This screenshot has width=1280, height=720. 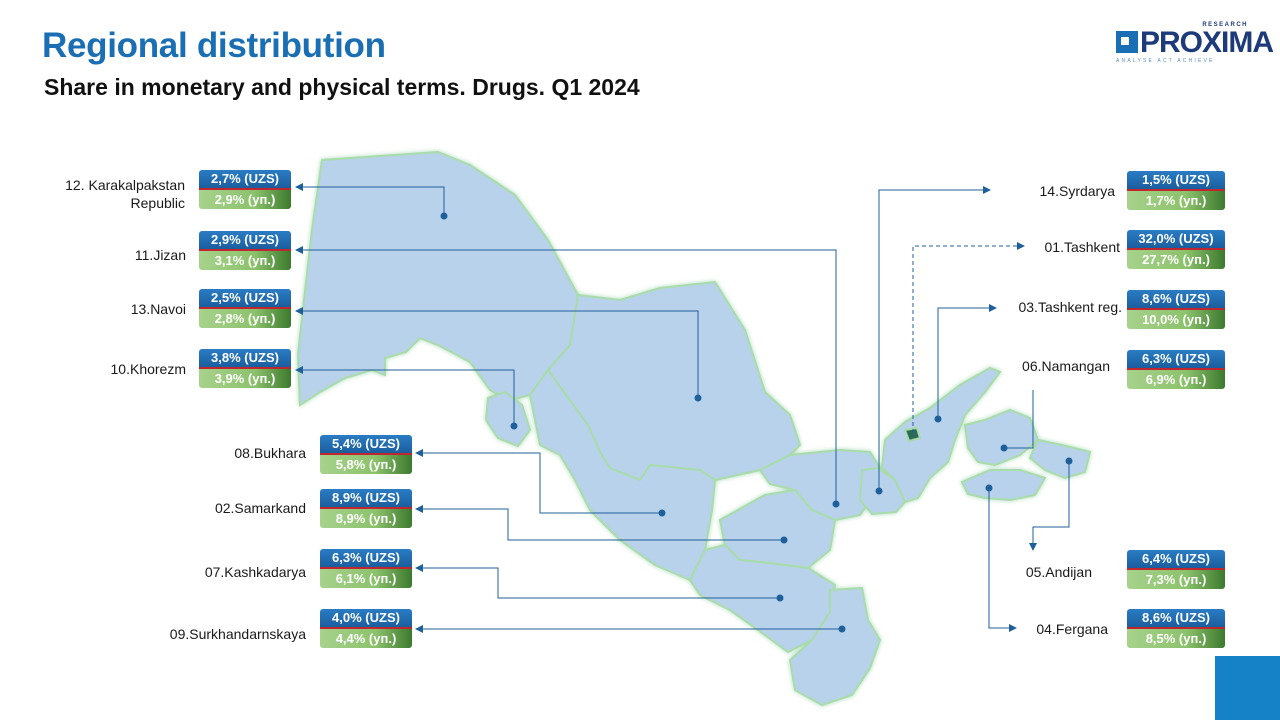 What do you see at coordinates (214, 45) in the screenshot?
I see `page-title: Regional distribution` at bounding box center [214, 45].